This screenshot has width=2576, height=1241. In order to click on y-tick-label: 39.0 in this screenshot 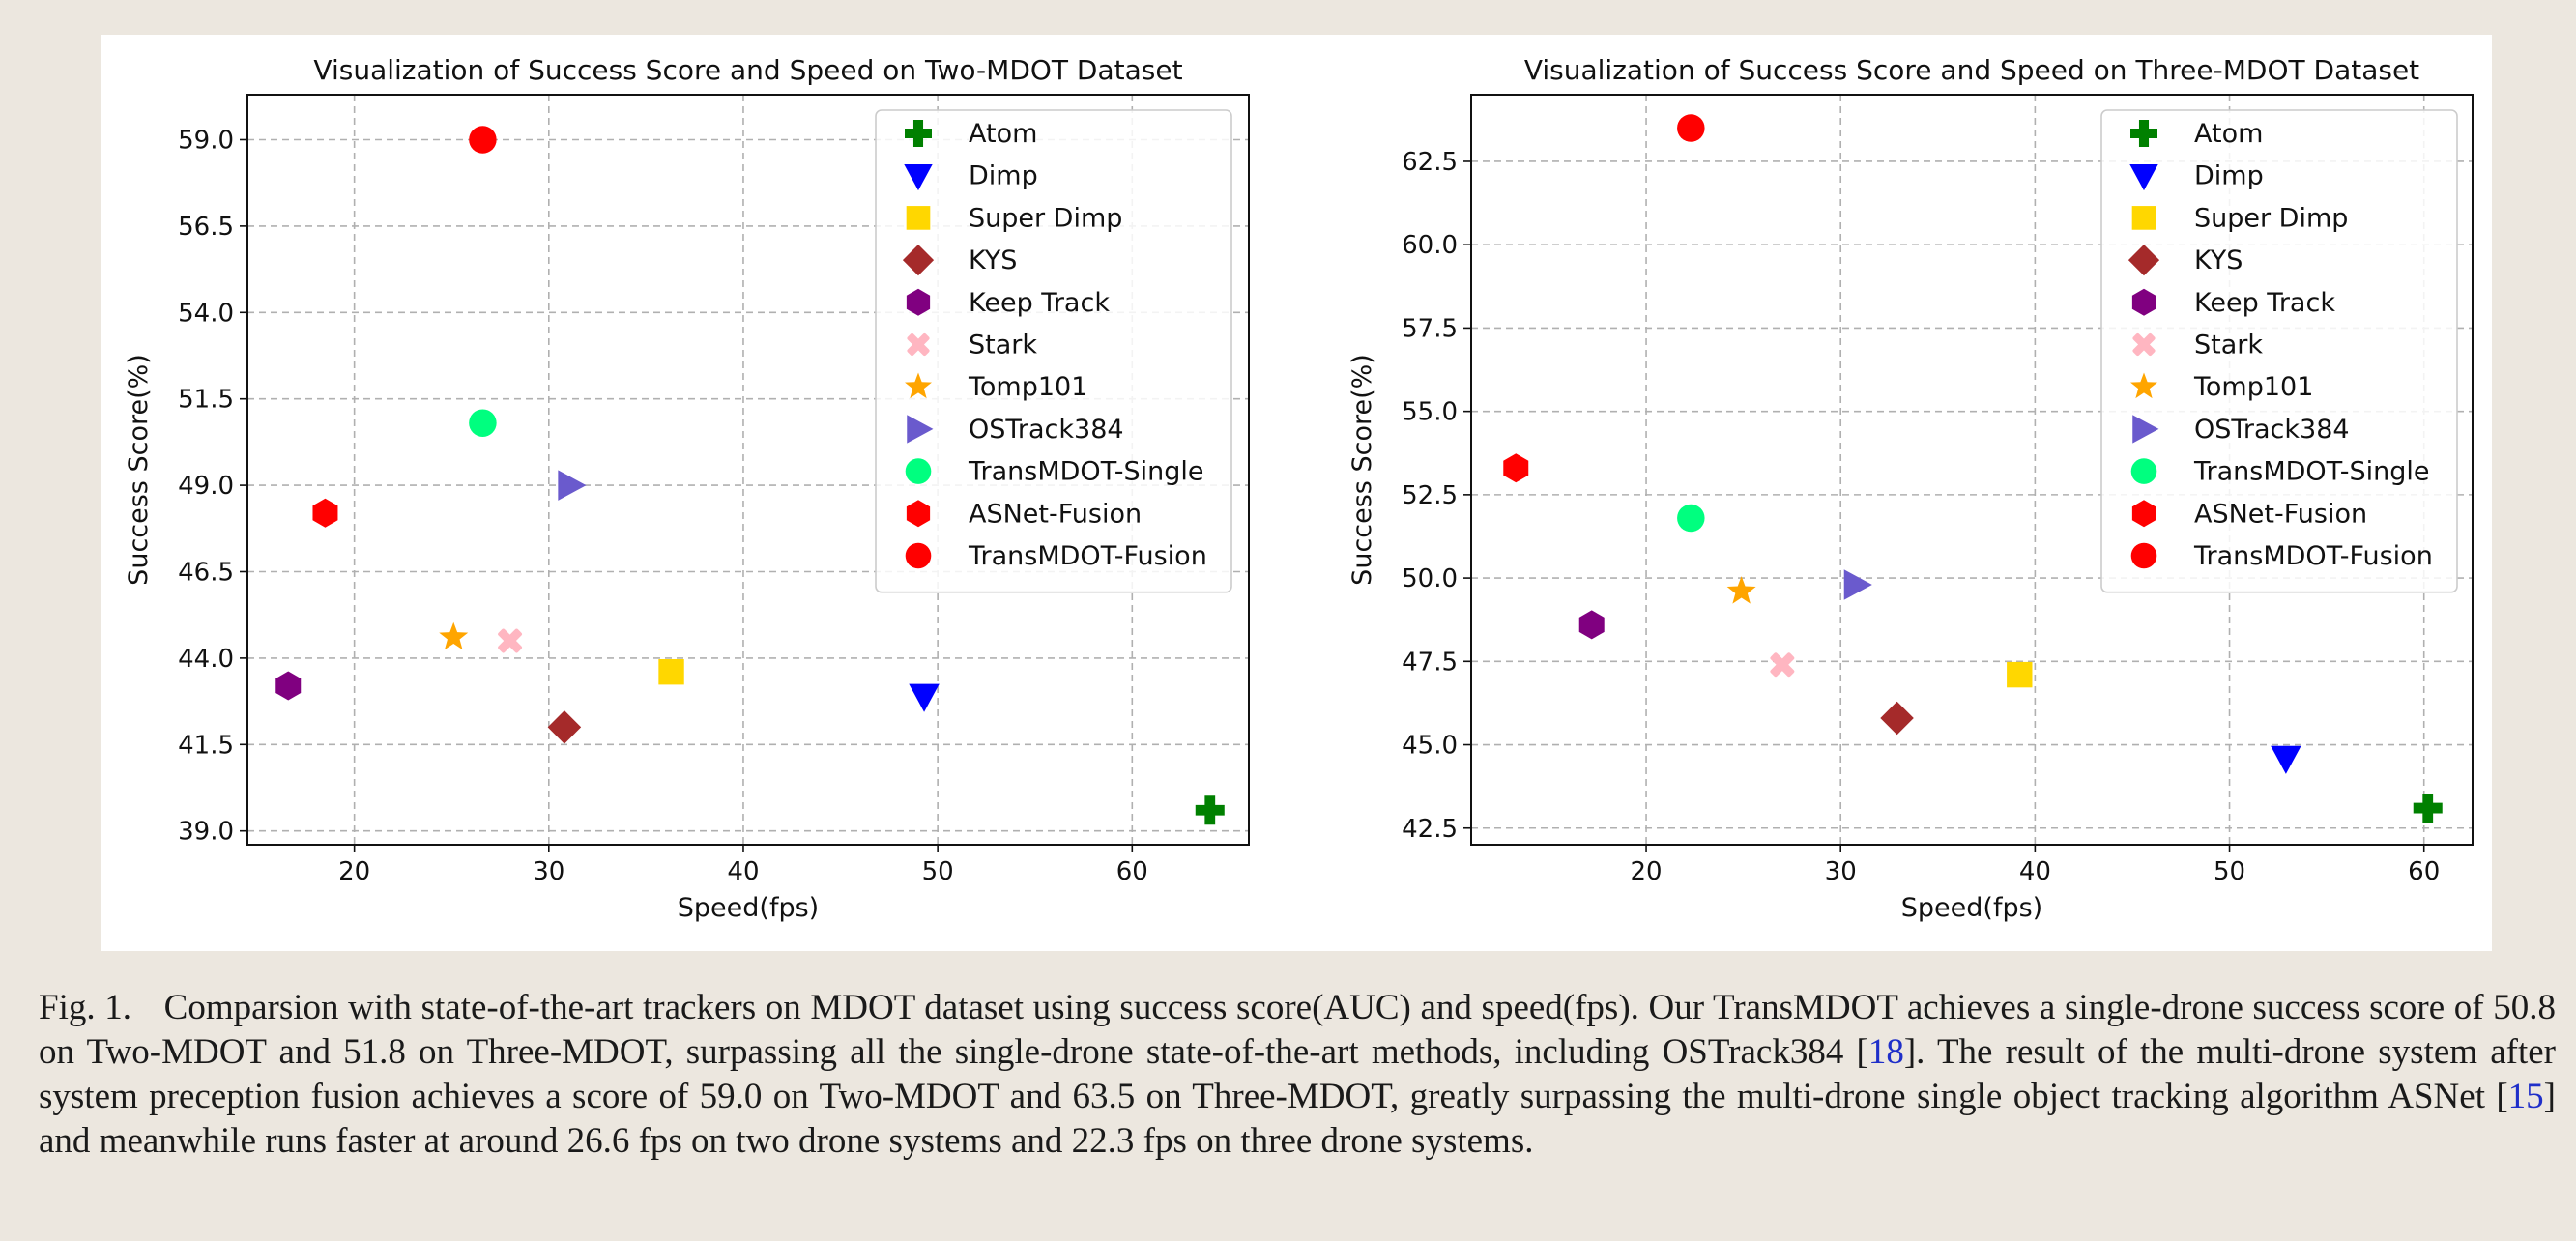, I will do `click(206, 832)`.